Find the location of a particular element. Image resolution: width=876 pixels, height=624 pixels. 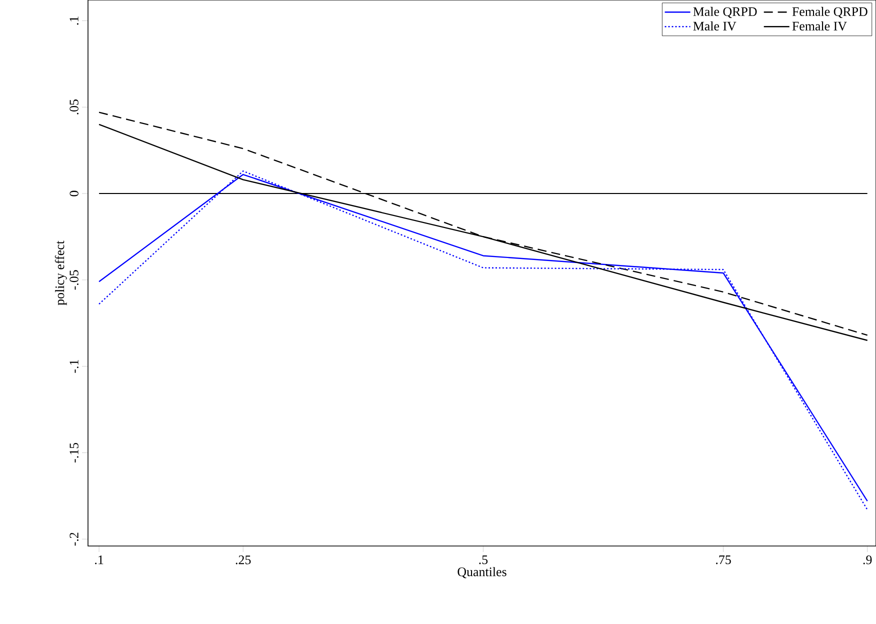

y-axis-title: policy effect is located at coordinates (60, 273).